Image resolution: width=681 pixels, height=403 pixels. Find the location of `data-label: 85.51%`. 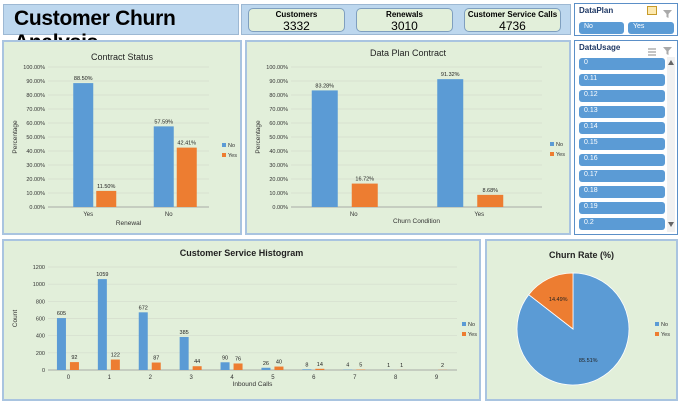

data-label: 85.51% is located at coordinates (588, 361).